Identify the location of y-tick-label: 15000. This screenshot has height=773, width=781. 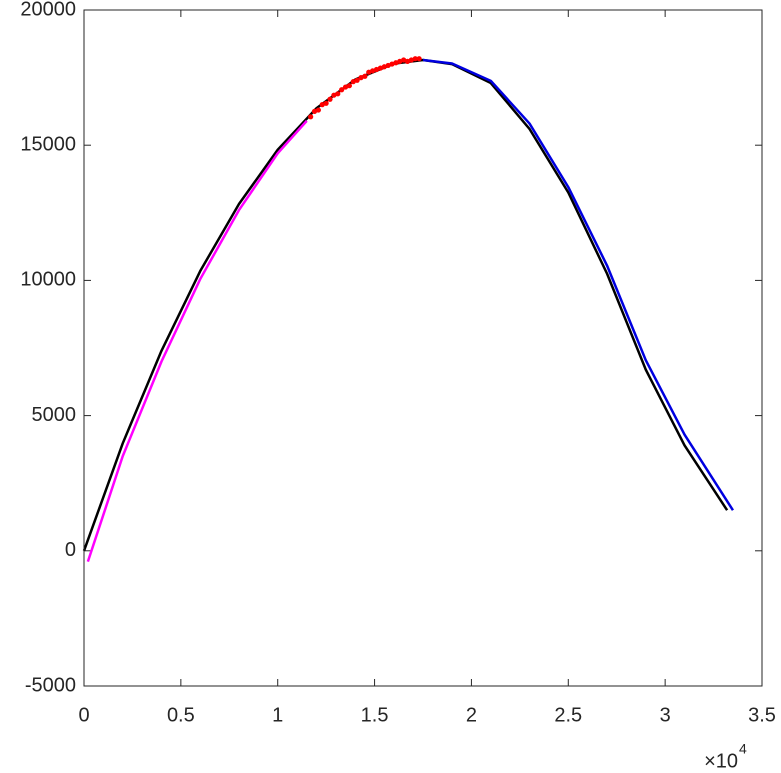
(48, 144).